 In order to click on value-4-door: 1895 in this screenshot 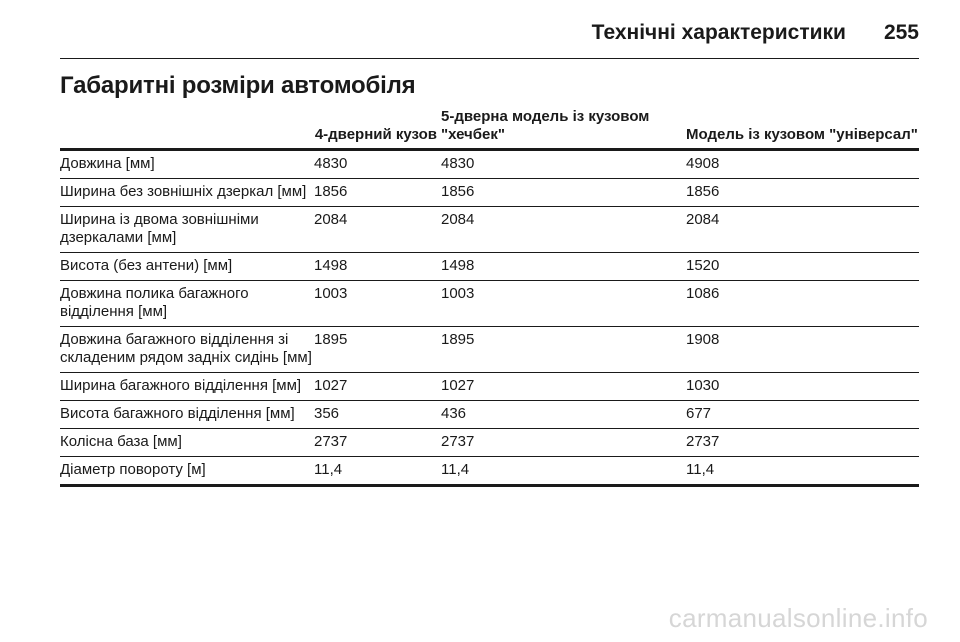, I will do `click(331, 339)`.